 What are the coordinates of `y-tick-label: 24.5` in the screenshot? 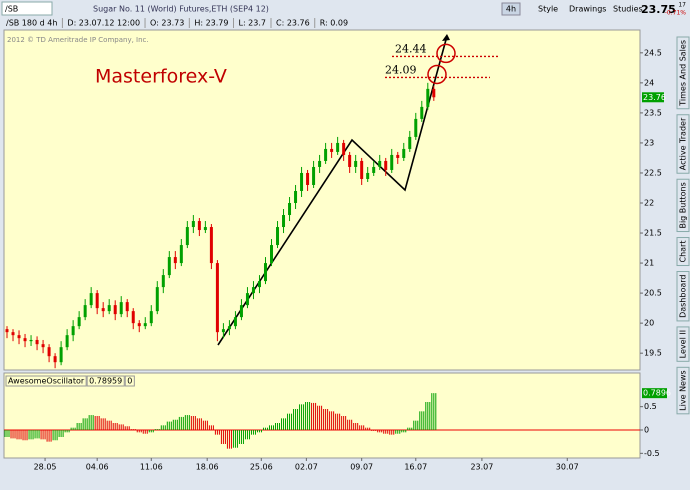 It's located at (653, 52).